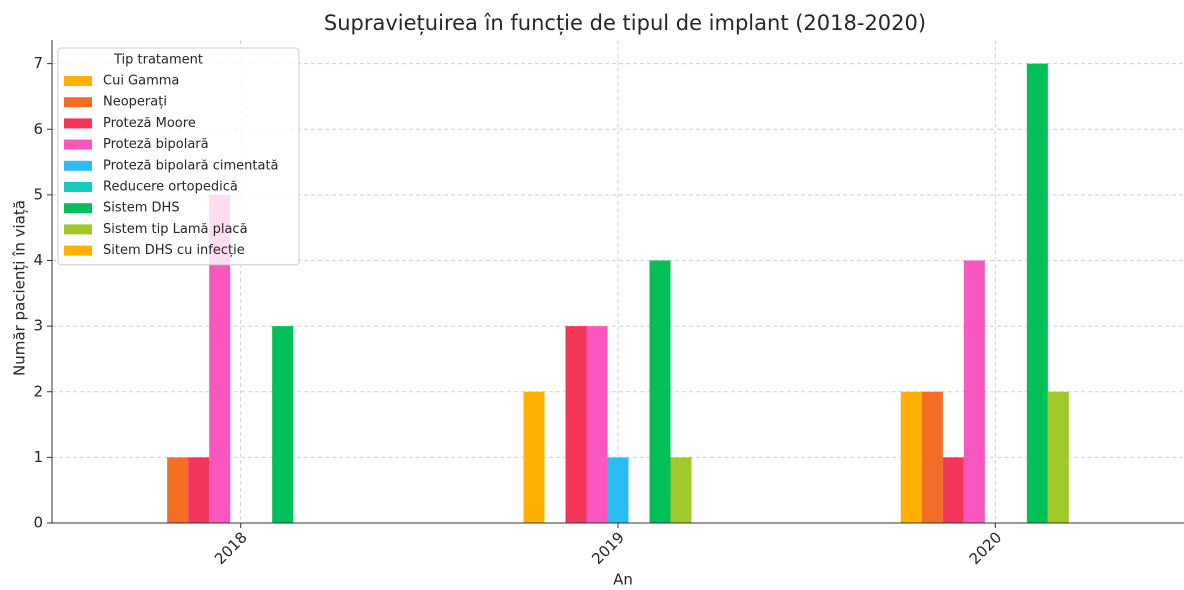 This screenshot has width=1184, height=590. What do you see at coordinates (141, 208) in the screenshot?
I see `legend-label: Sistem DHS` at bounding box center [141, 208].